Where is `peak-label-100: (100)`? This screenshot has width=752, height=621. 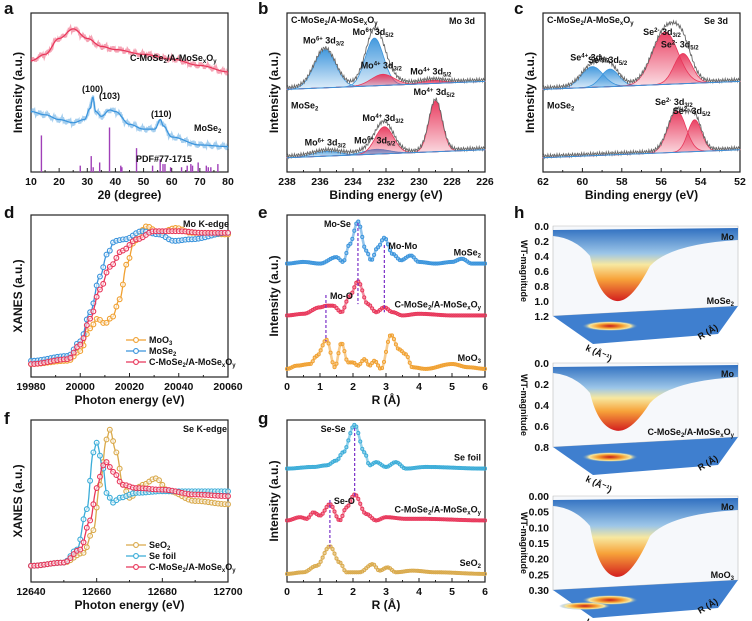
peak-label-100: (100) is located at coordinates (92, 89).